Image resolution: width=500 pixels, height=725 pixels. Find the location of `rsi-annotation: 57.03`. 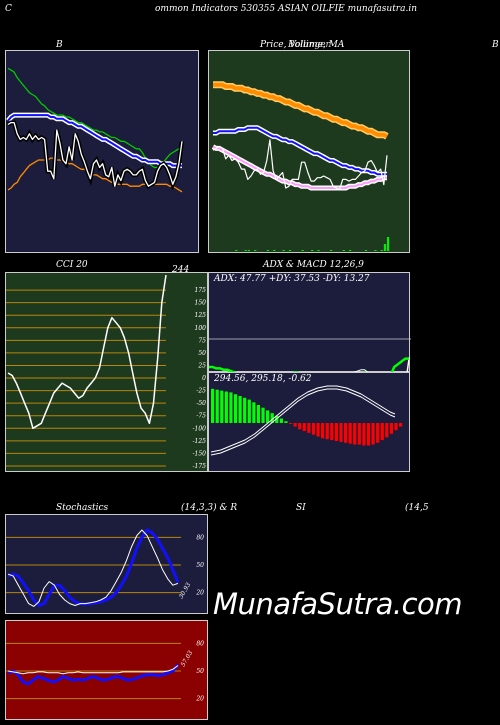

rsi-annotation: 57.03 is located at coordinates (187, 658).